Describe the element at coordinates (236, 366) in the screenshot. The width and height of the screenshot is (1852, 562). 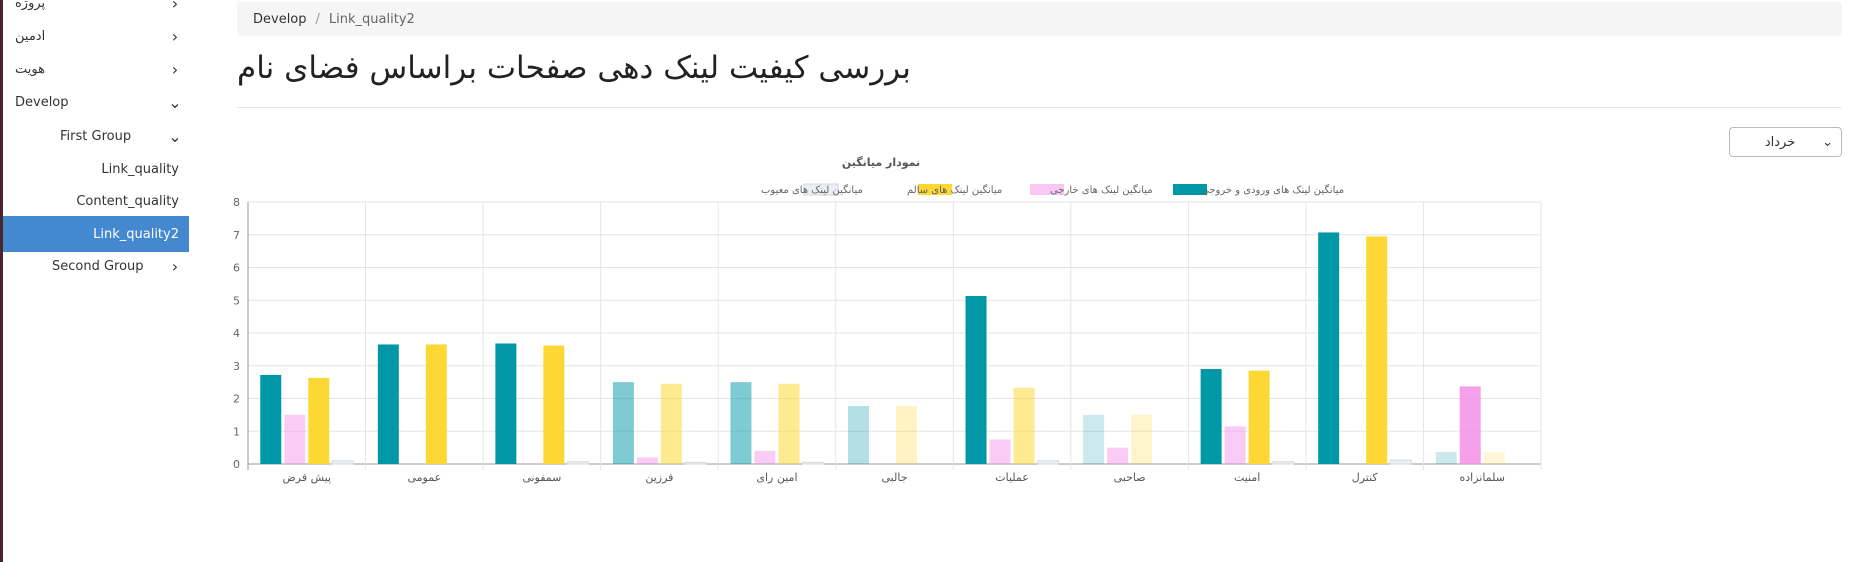
I see `y-tick-label: 3` at that location.